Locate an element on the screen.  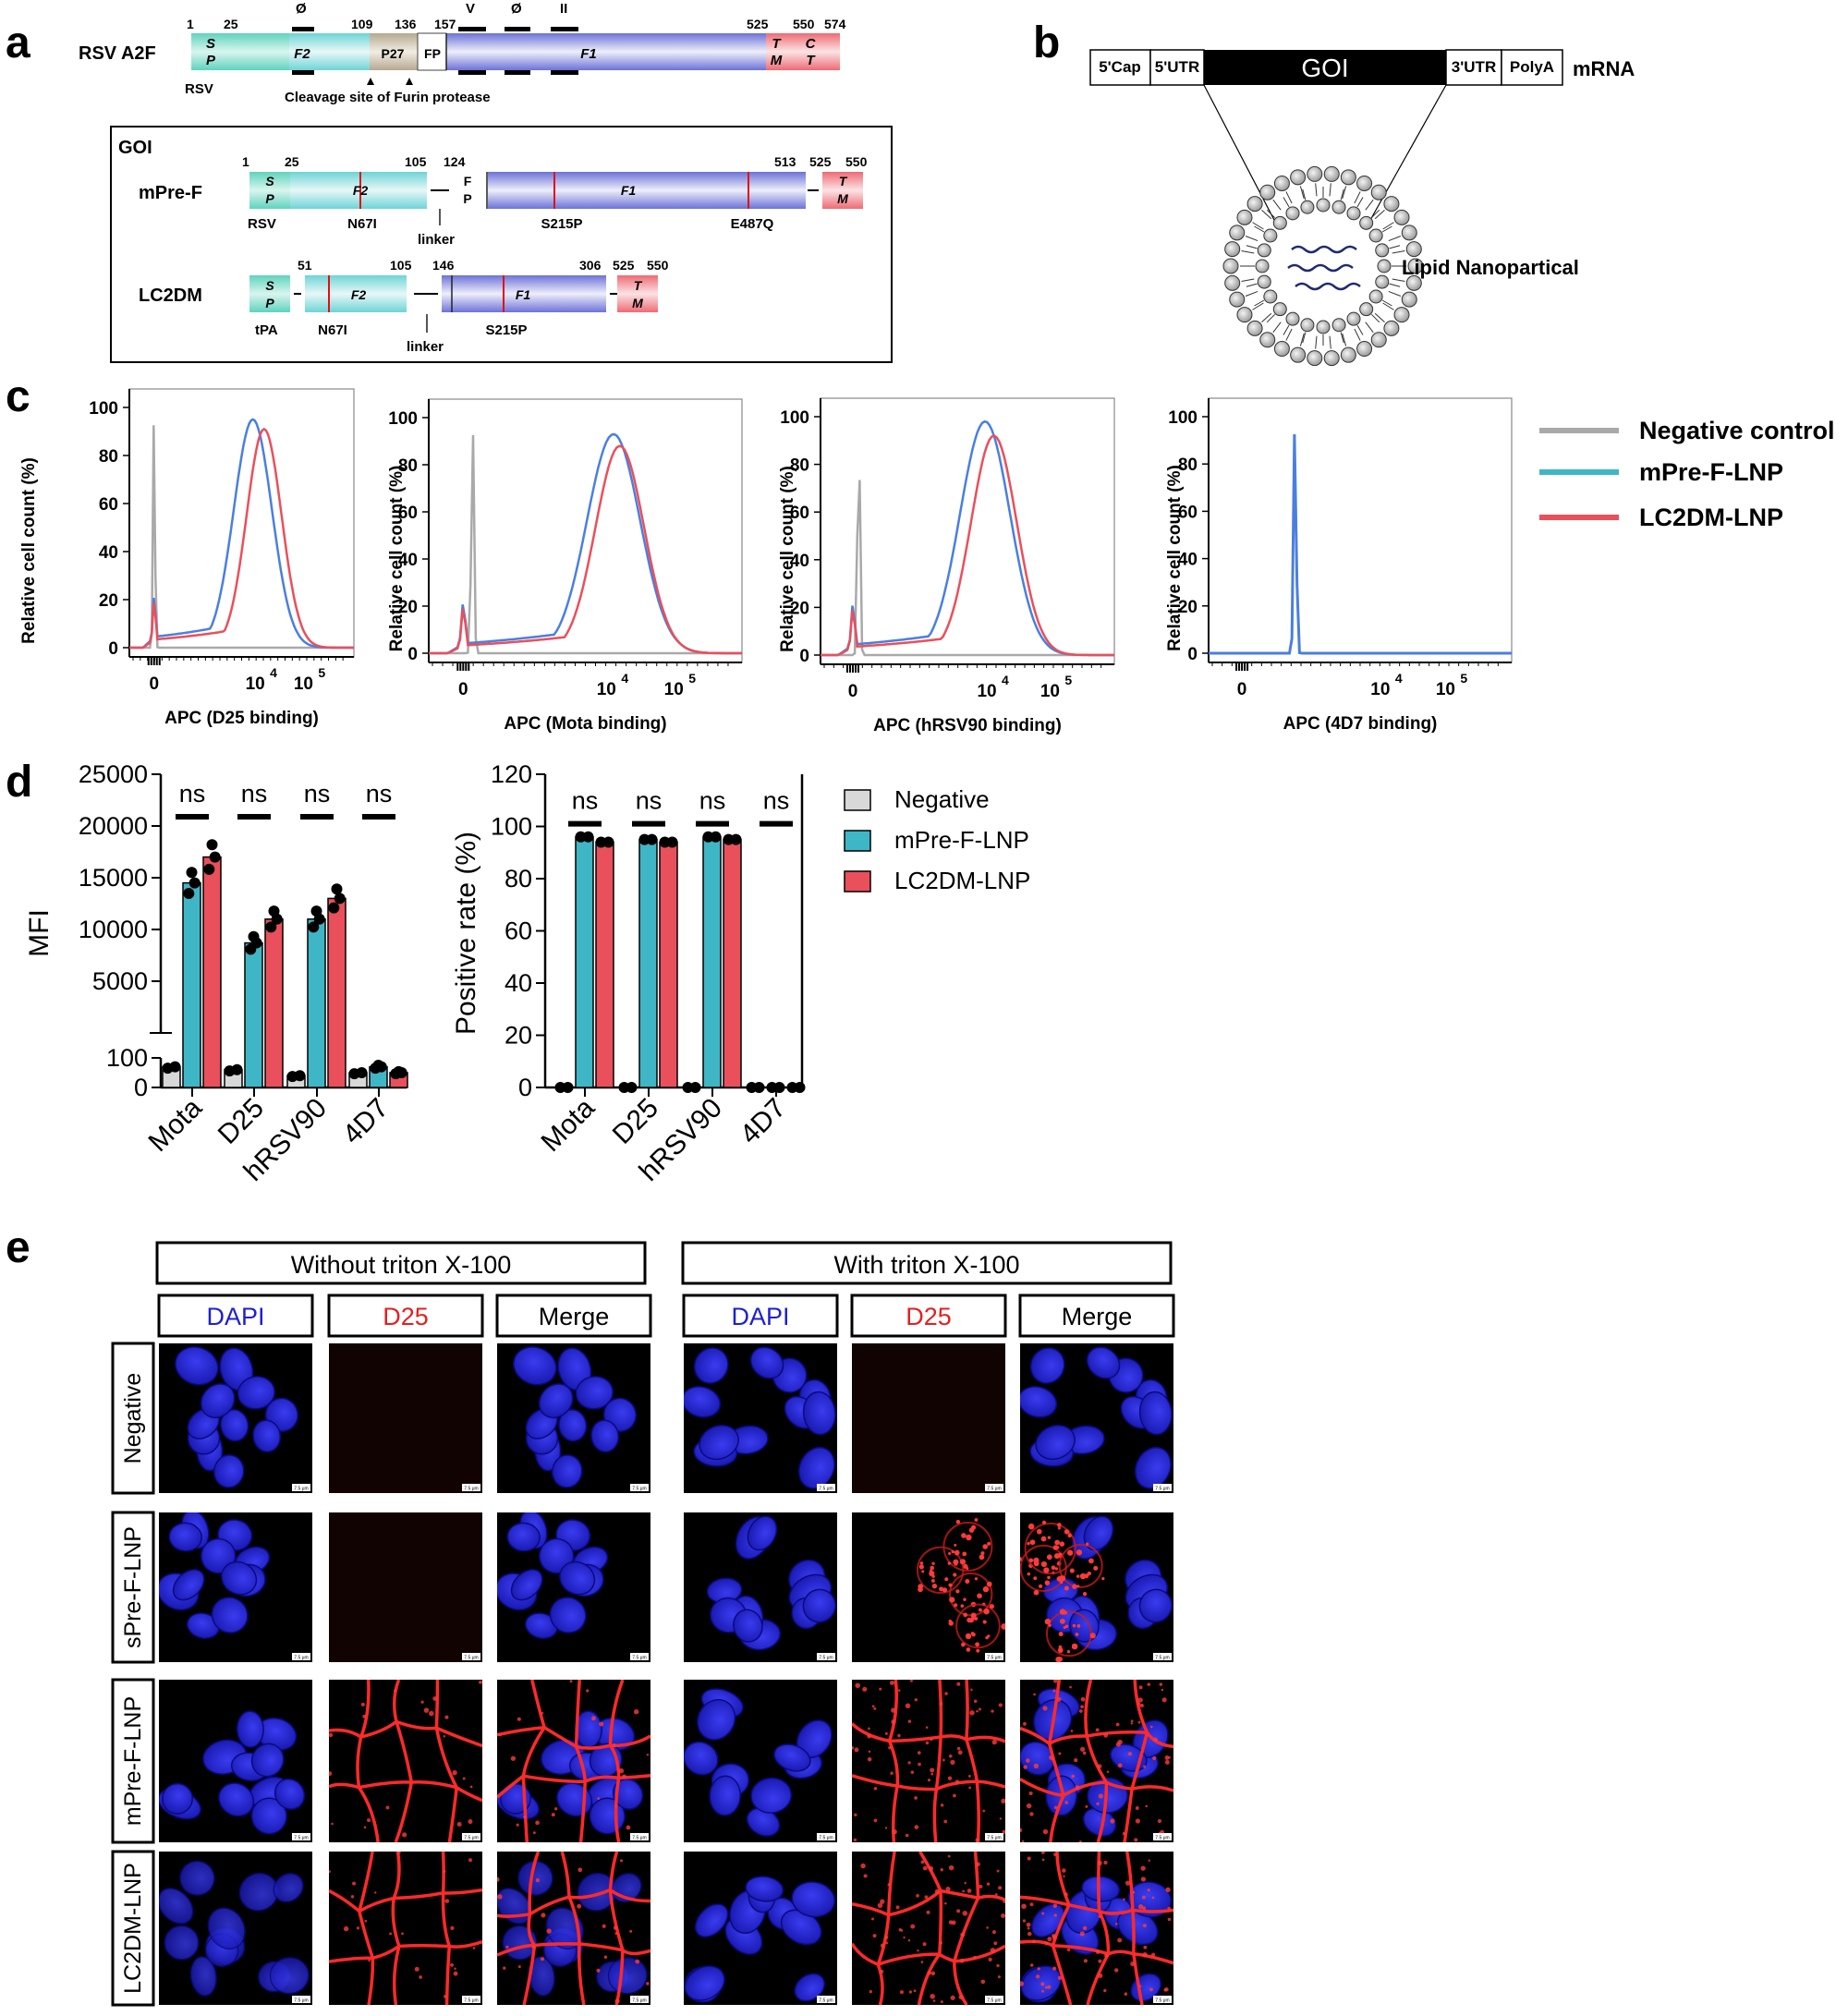
curve-all-groups is located at coordinates (1360, 544).